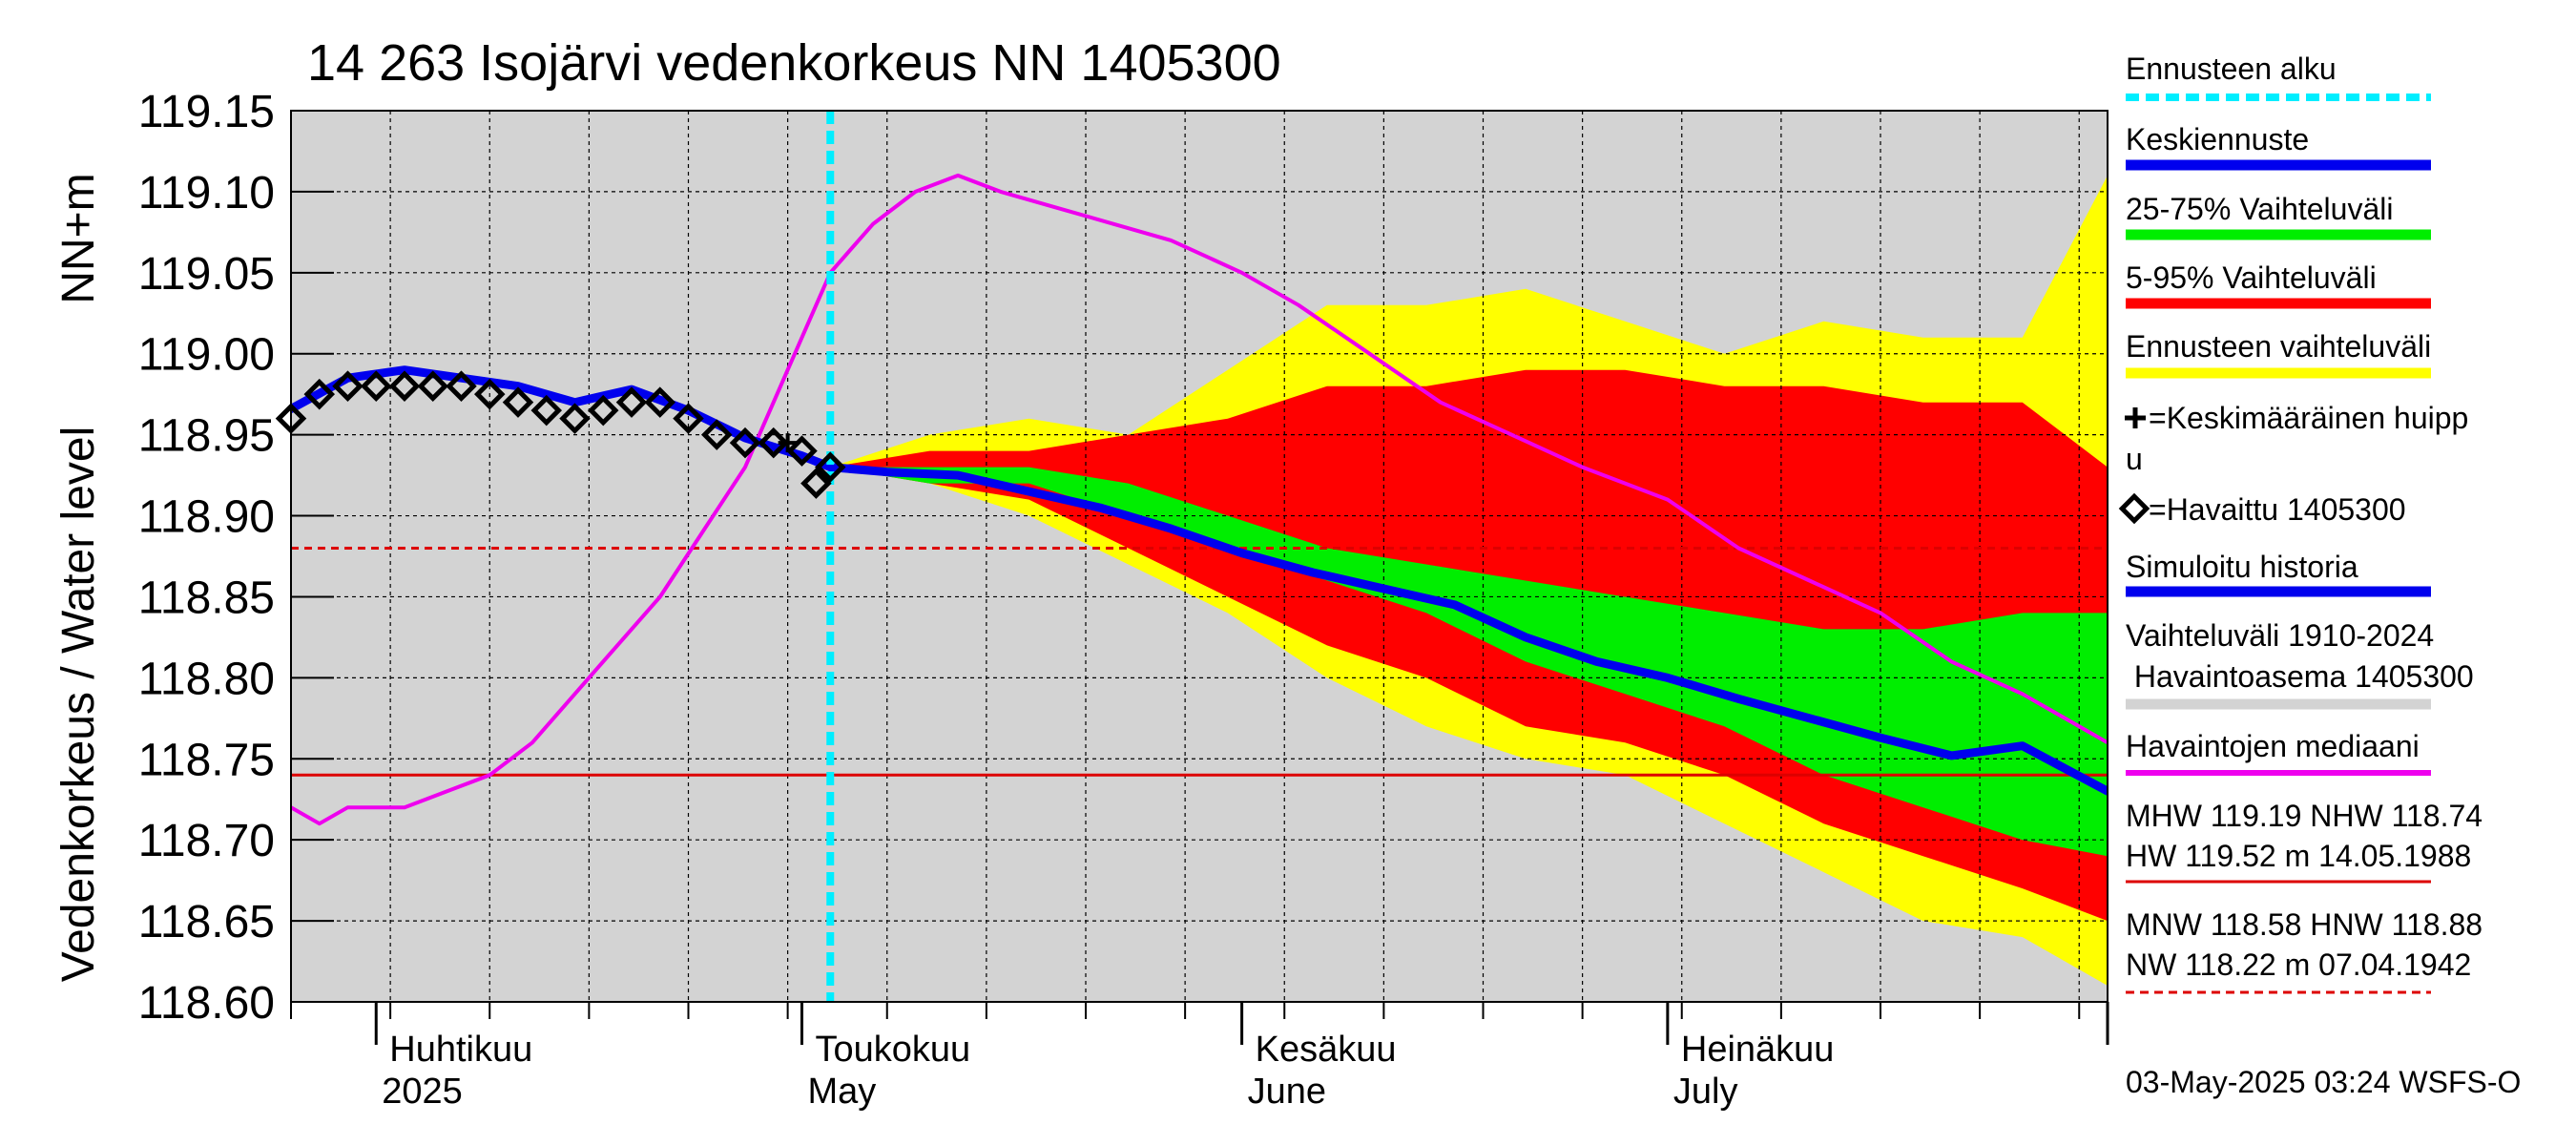  I want to click on legend-historical-station-label: Havaintoasema 1405300, so click(2300, 676).